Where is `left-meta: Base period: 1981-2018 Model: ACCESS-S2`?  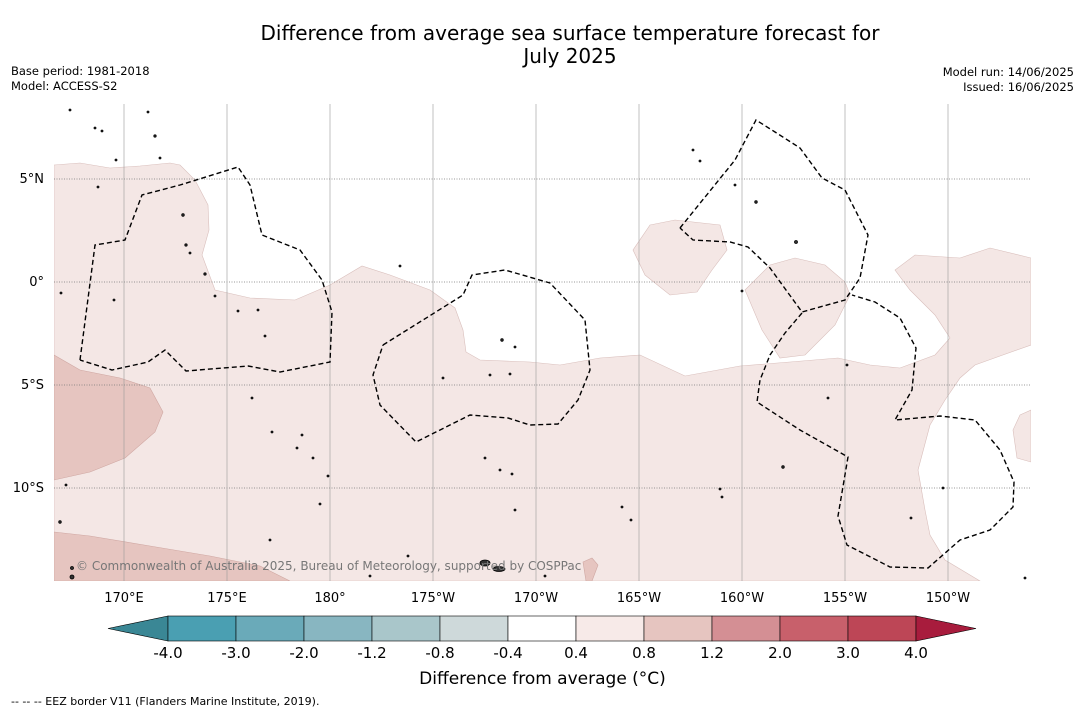
left-meta: Base period: 1981-2018 Model: ACCESS-S2 is located at coordinates (80, 79).